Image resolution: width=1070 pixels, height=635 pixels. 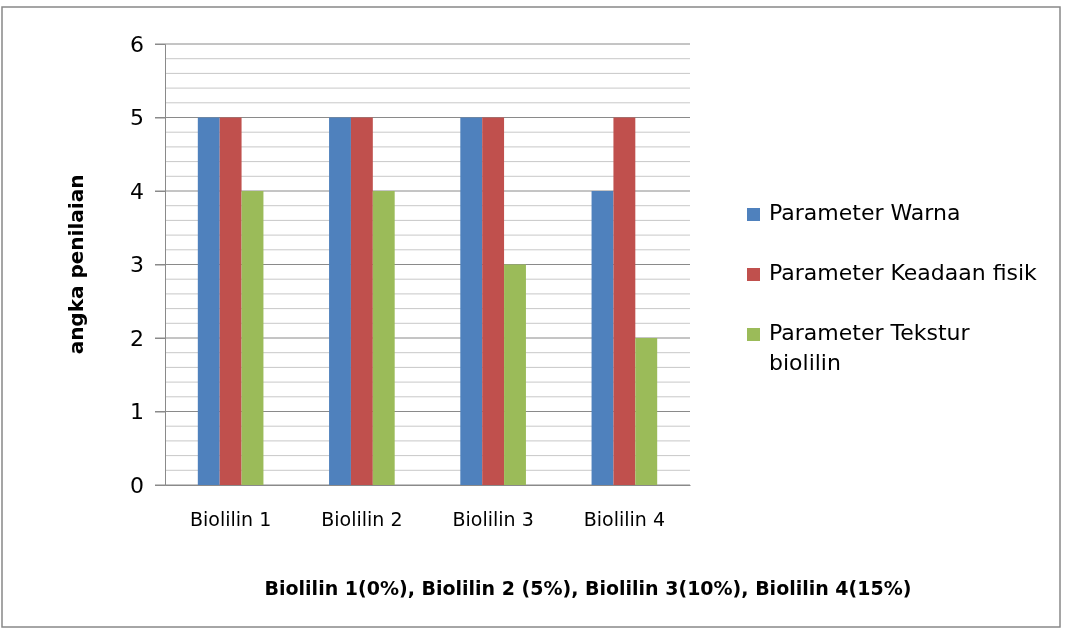 What do you see at coordinates (137, 485) in the screenshot?
I see `y-tick-label: 0` at bounding box center [137, 485].